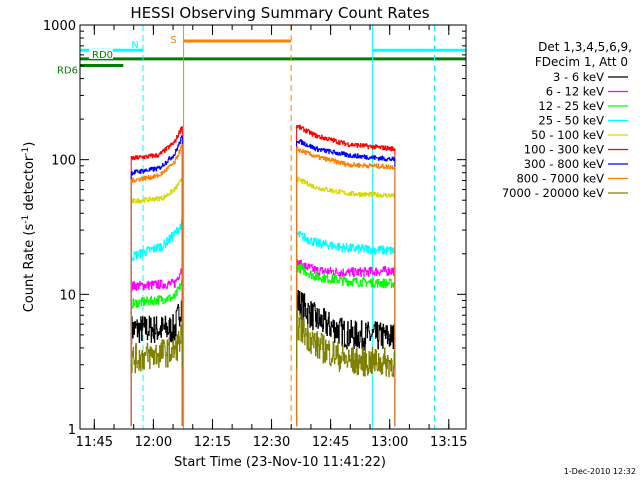 This screenshot has height=480, width=640. Describe the element at coordinates (567, 135) in the screenshot. I see `legend-entry-label: 50 - 100 keV` at that location.